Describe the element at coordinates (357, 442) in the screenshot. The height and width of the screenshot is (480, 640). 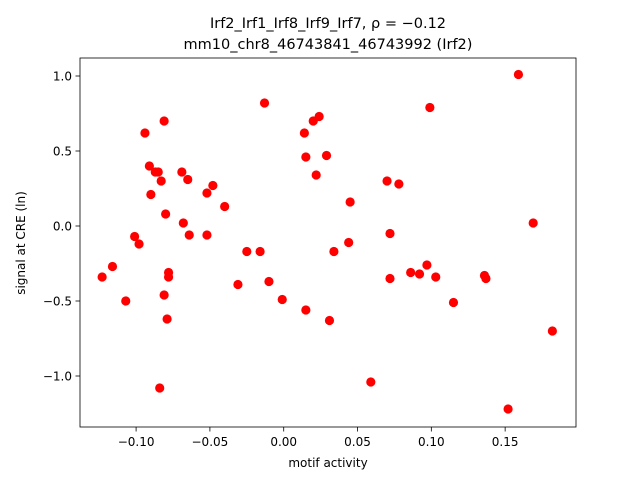
I see `x-tick-label: 0.05` at that location.